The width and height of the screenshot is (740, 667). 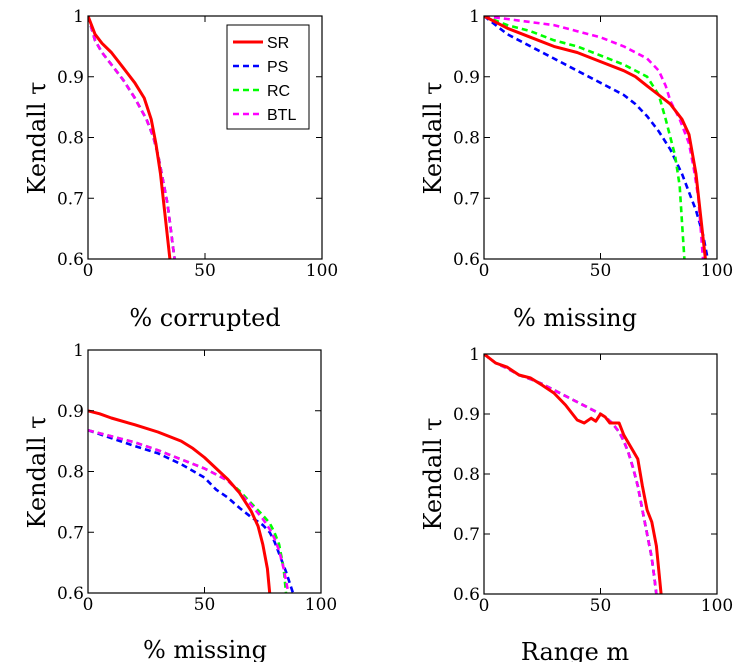 What do you see at coordinates (268, 77) in the screenshot?
I see `legend: SR PS RC BTL` at bounding box center [268, 77].